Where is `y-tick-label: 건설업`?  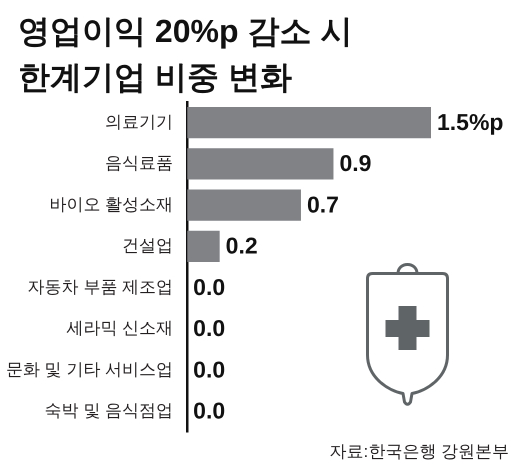
y-tick-label: 건설업 is located at coordinates (148, 246).